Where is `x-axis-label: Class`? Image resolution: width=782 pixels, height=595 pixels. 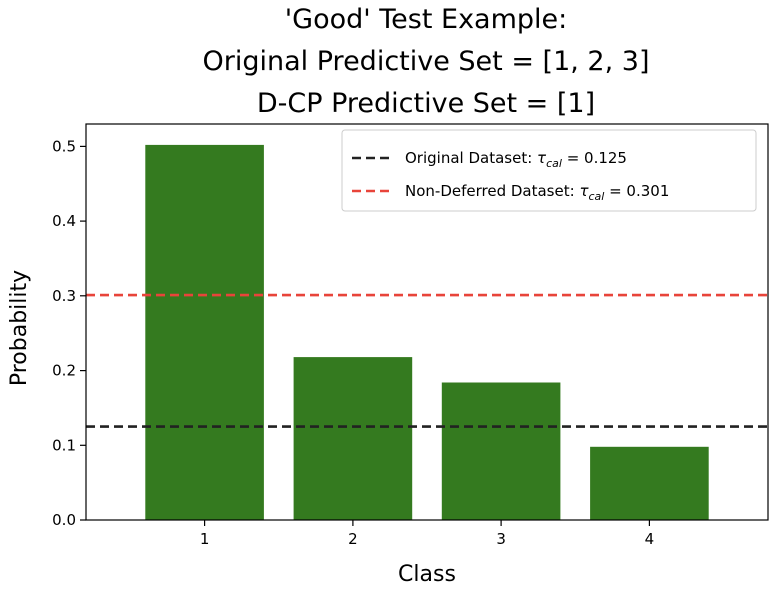
x-axis-label: Class is located at coordinates (427, 574).